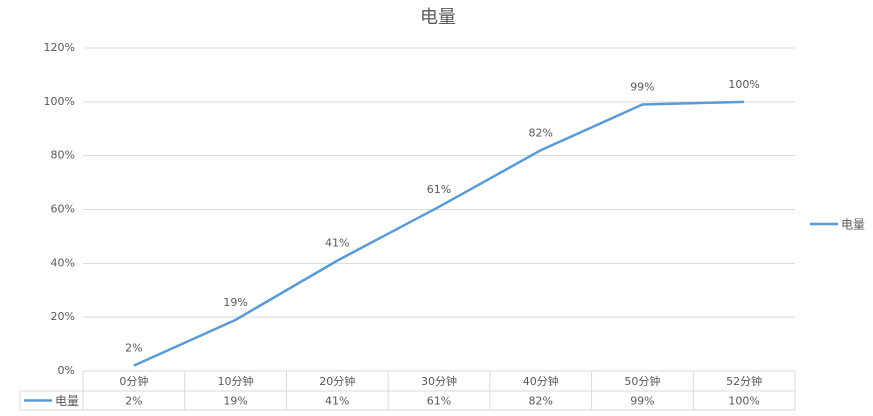 This screenshot has height=416, width=873. What do you see at coordinates (337, 243) in the screenshot?
I see `data-label: 41%` at bounding box center [337, 243].